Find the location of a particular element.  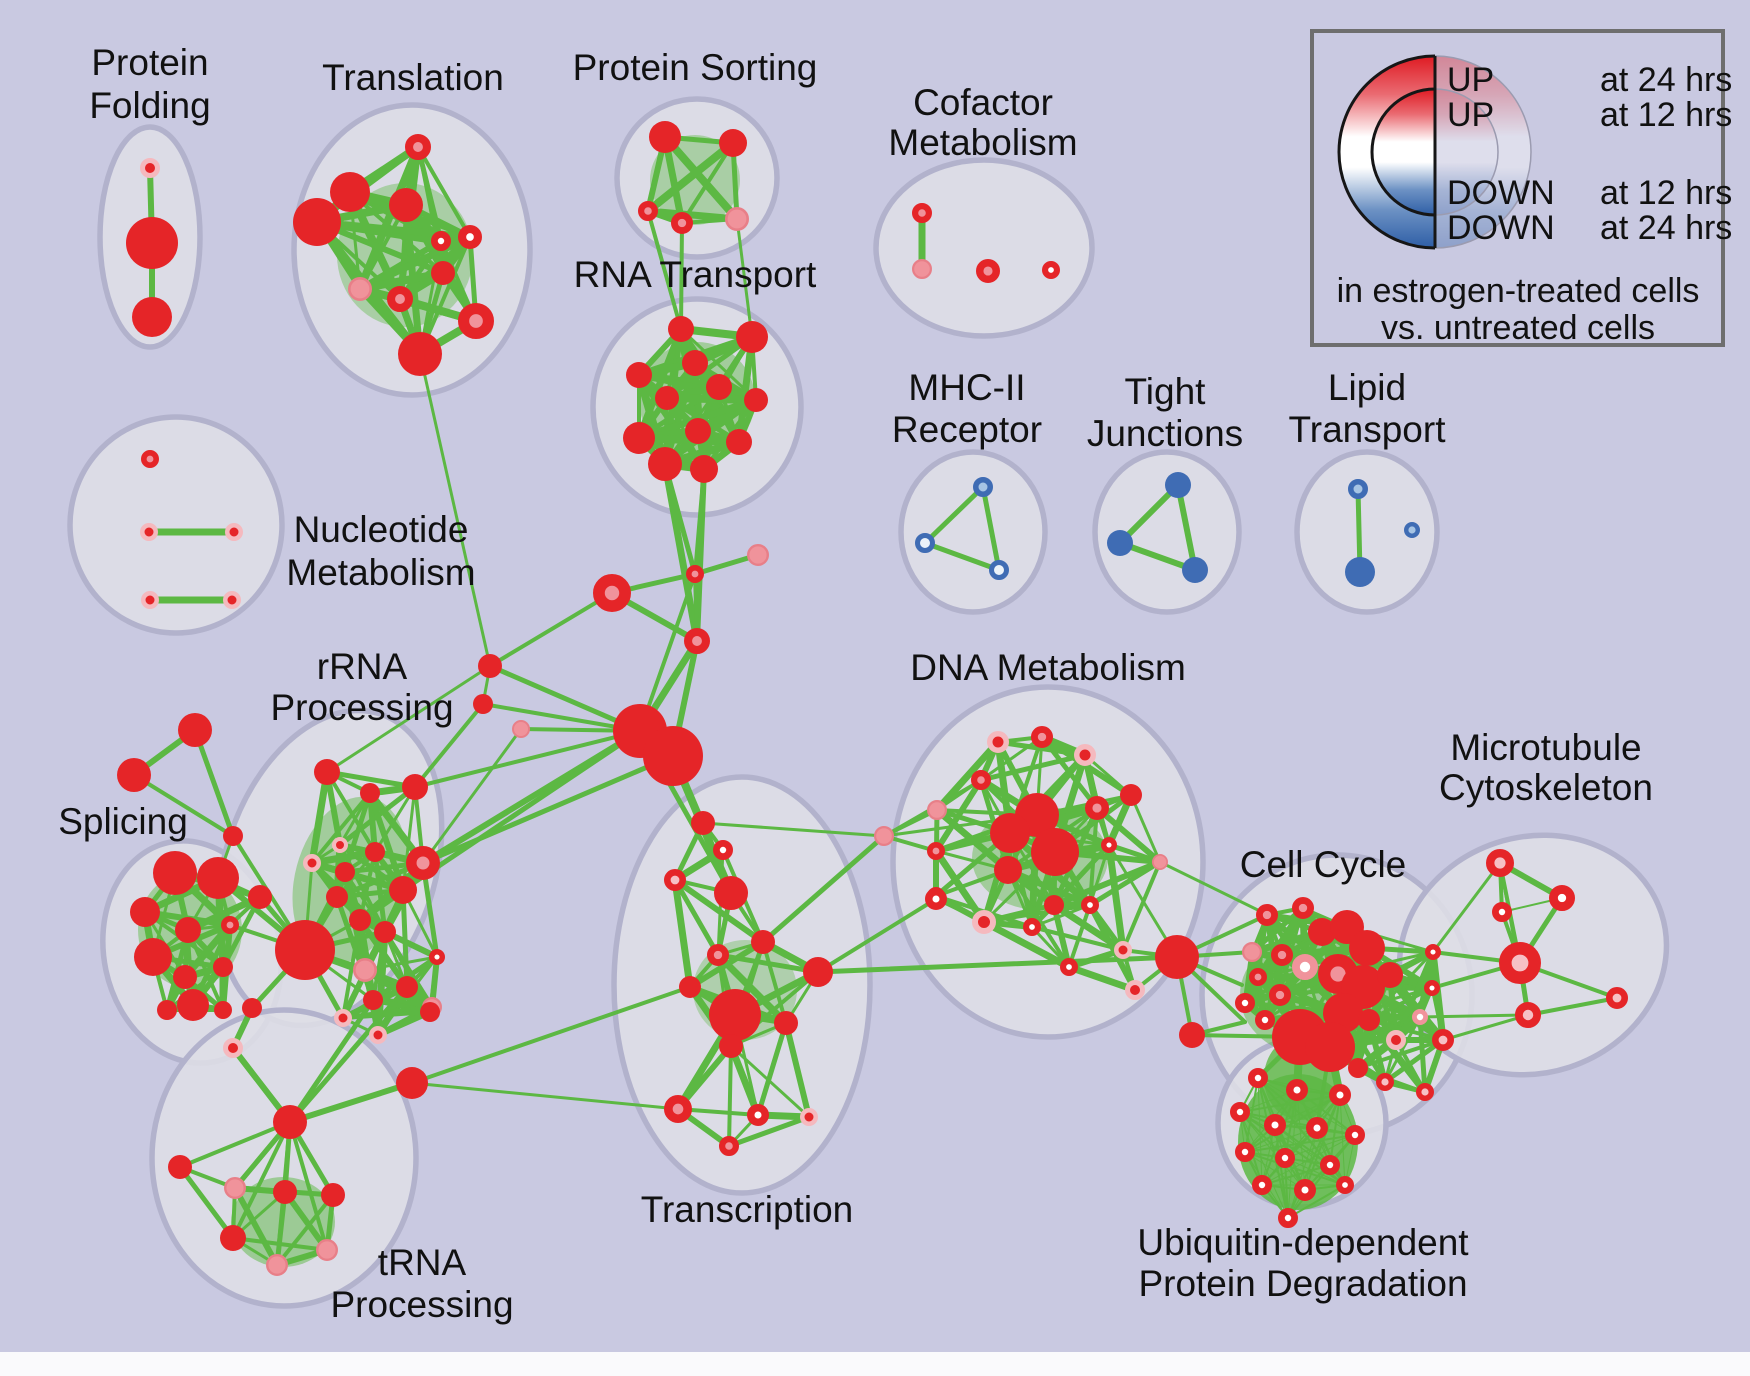

legend-caption: vs. untreated cells is located at coordinates (1518, 328).